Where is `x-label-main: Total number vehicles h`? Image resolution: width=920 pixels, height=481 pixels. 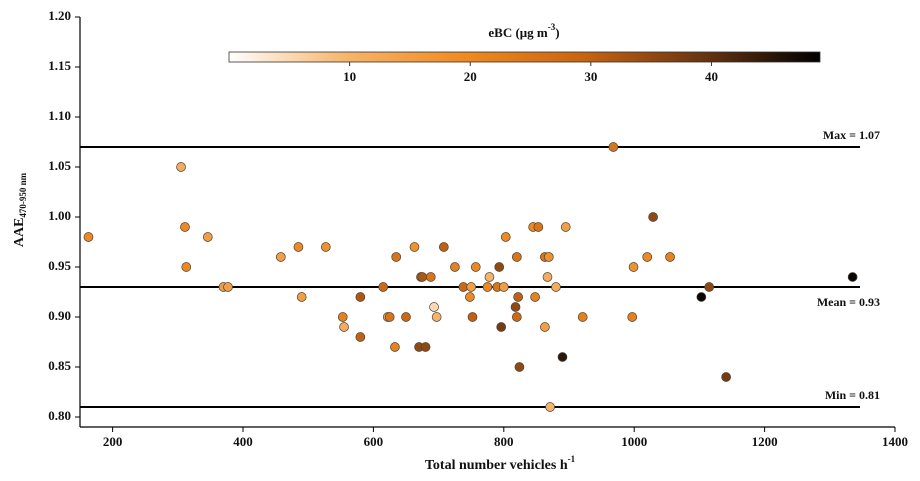 x-label-main: Total number vehicles h is located at coordinates (496, 465).